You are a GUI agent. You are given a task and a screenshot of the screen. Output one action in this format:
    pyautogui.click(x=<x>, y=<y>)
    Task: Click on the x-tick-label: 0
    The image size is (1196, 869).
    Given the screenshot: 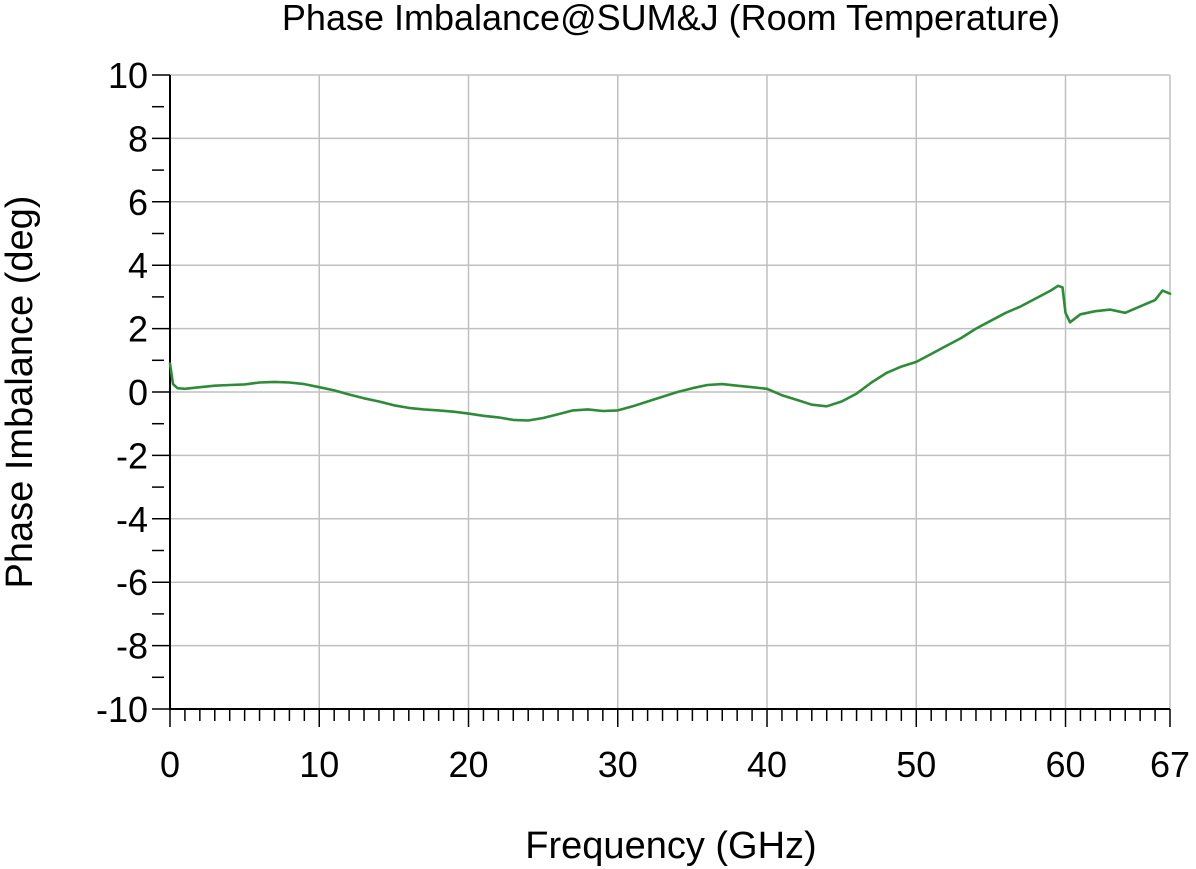 What is the action you would take?
    pyautogui.click(x=170, y=764)
    